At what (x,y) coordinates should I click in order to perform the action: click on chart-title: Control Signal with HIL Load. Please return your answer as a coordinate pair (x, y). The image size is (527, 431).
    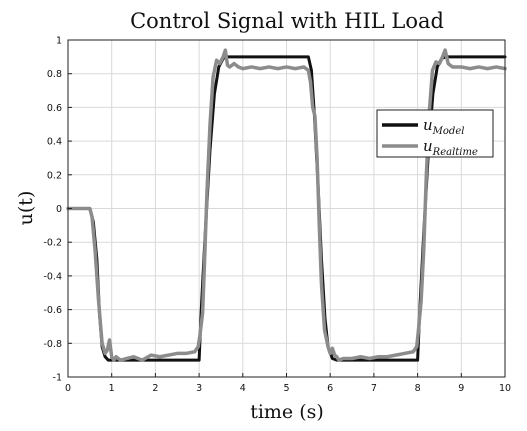
    Looking at the image, I should click on (287, 21).